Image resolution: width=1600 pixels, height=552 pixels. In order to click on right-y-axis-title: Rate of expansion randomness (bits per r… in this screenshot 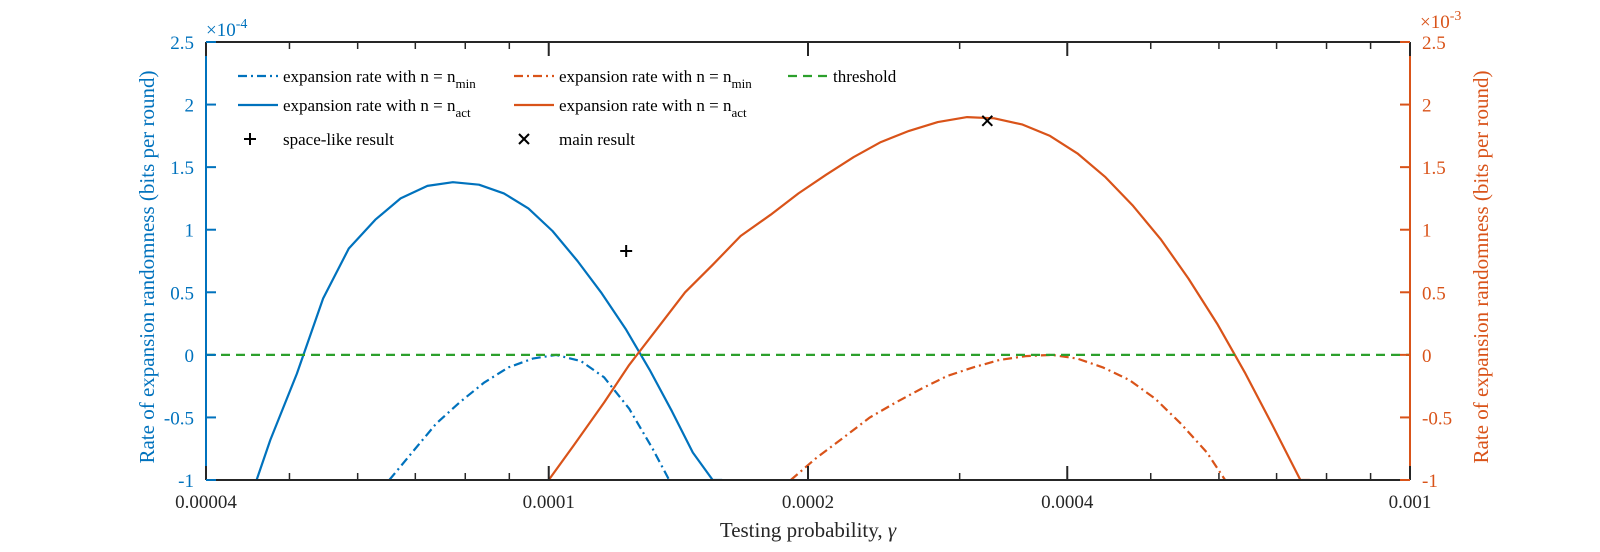, I will do `click(1481, 266)`.